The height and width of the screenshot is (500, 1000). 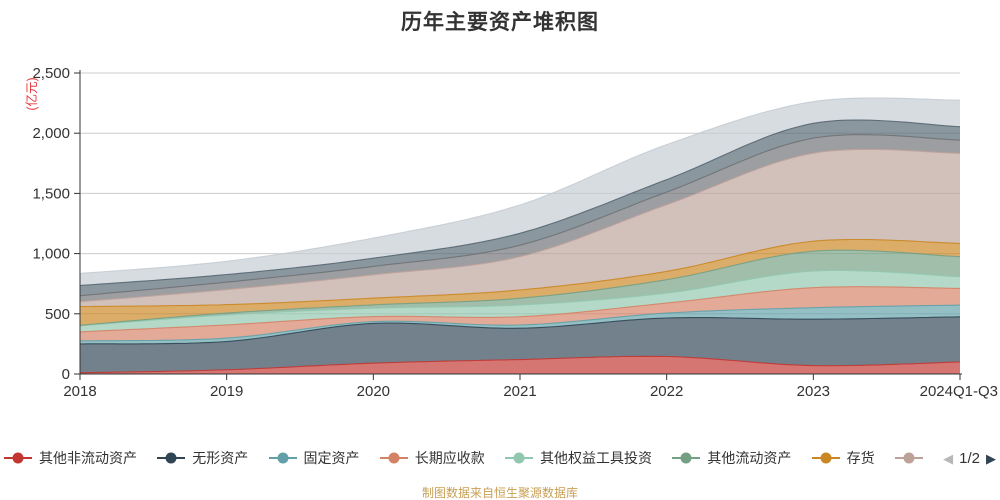 What do you see at coordinates (519, 391) in the screenshot?
I see `x-tick-label: 2021` at bounding box center [519, 391].